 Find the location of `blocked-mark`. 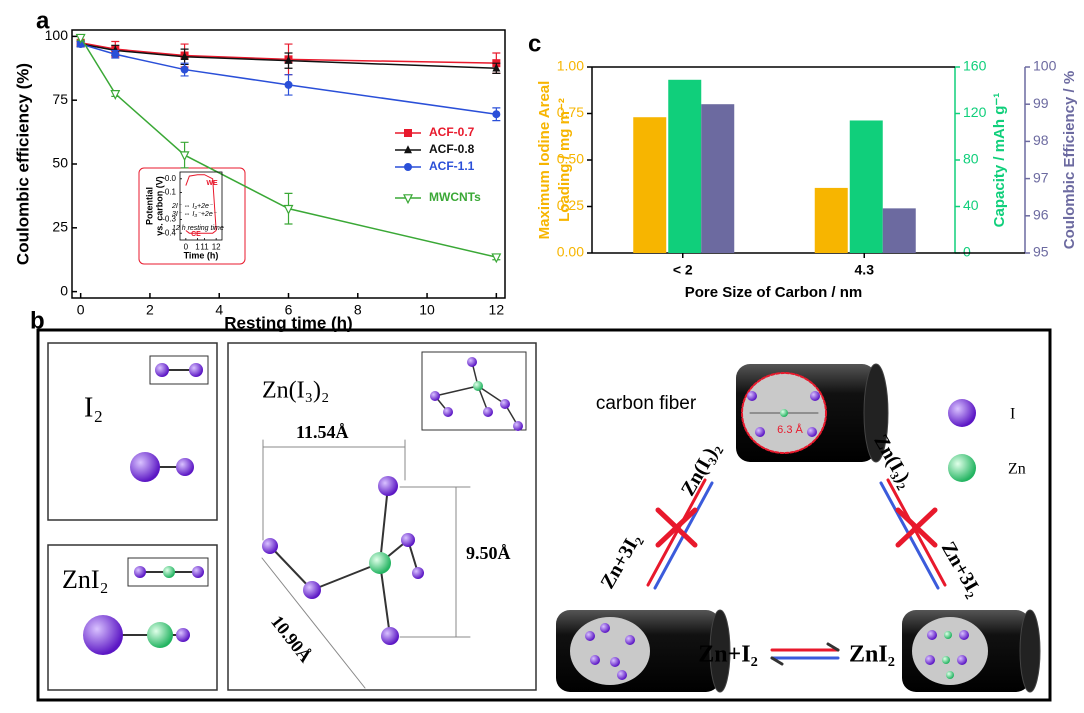

blocked-mark is located at coordinates (916, 527).